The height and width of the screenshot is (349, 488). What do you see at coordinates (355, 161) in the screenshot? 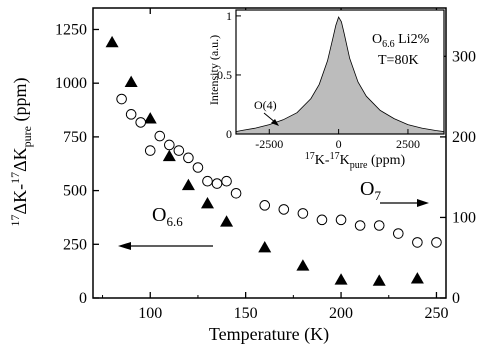
I see `inset-x-title: 17K-17Kpure (ppm)` at bounding box center [355, 161].